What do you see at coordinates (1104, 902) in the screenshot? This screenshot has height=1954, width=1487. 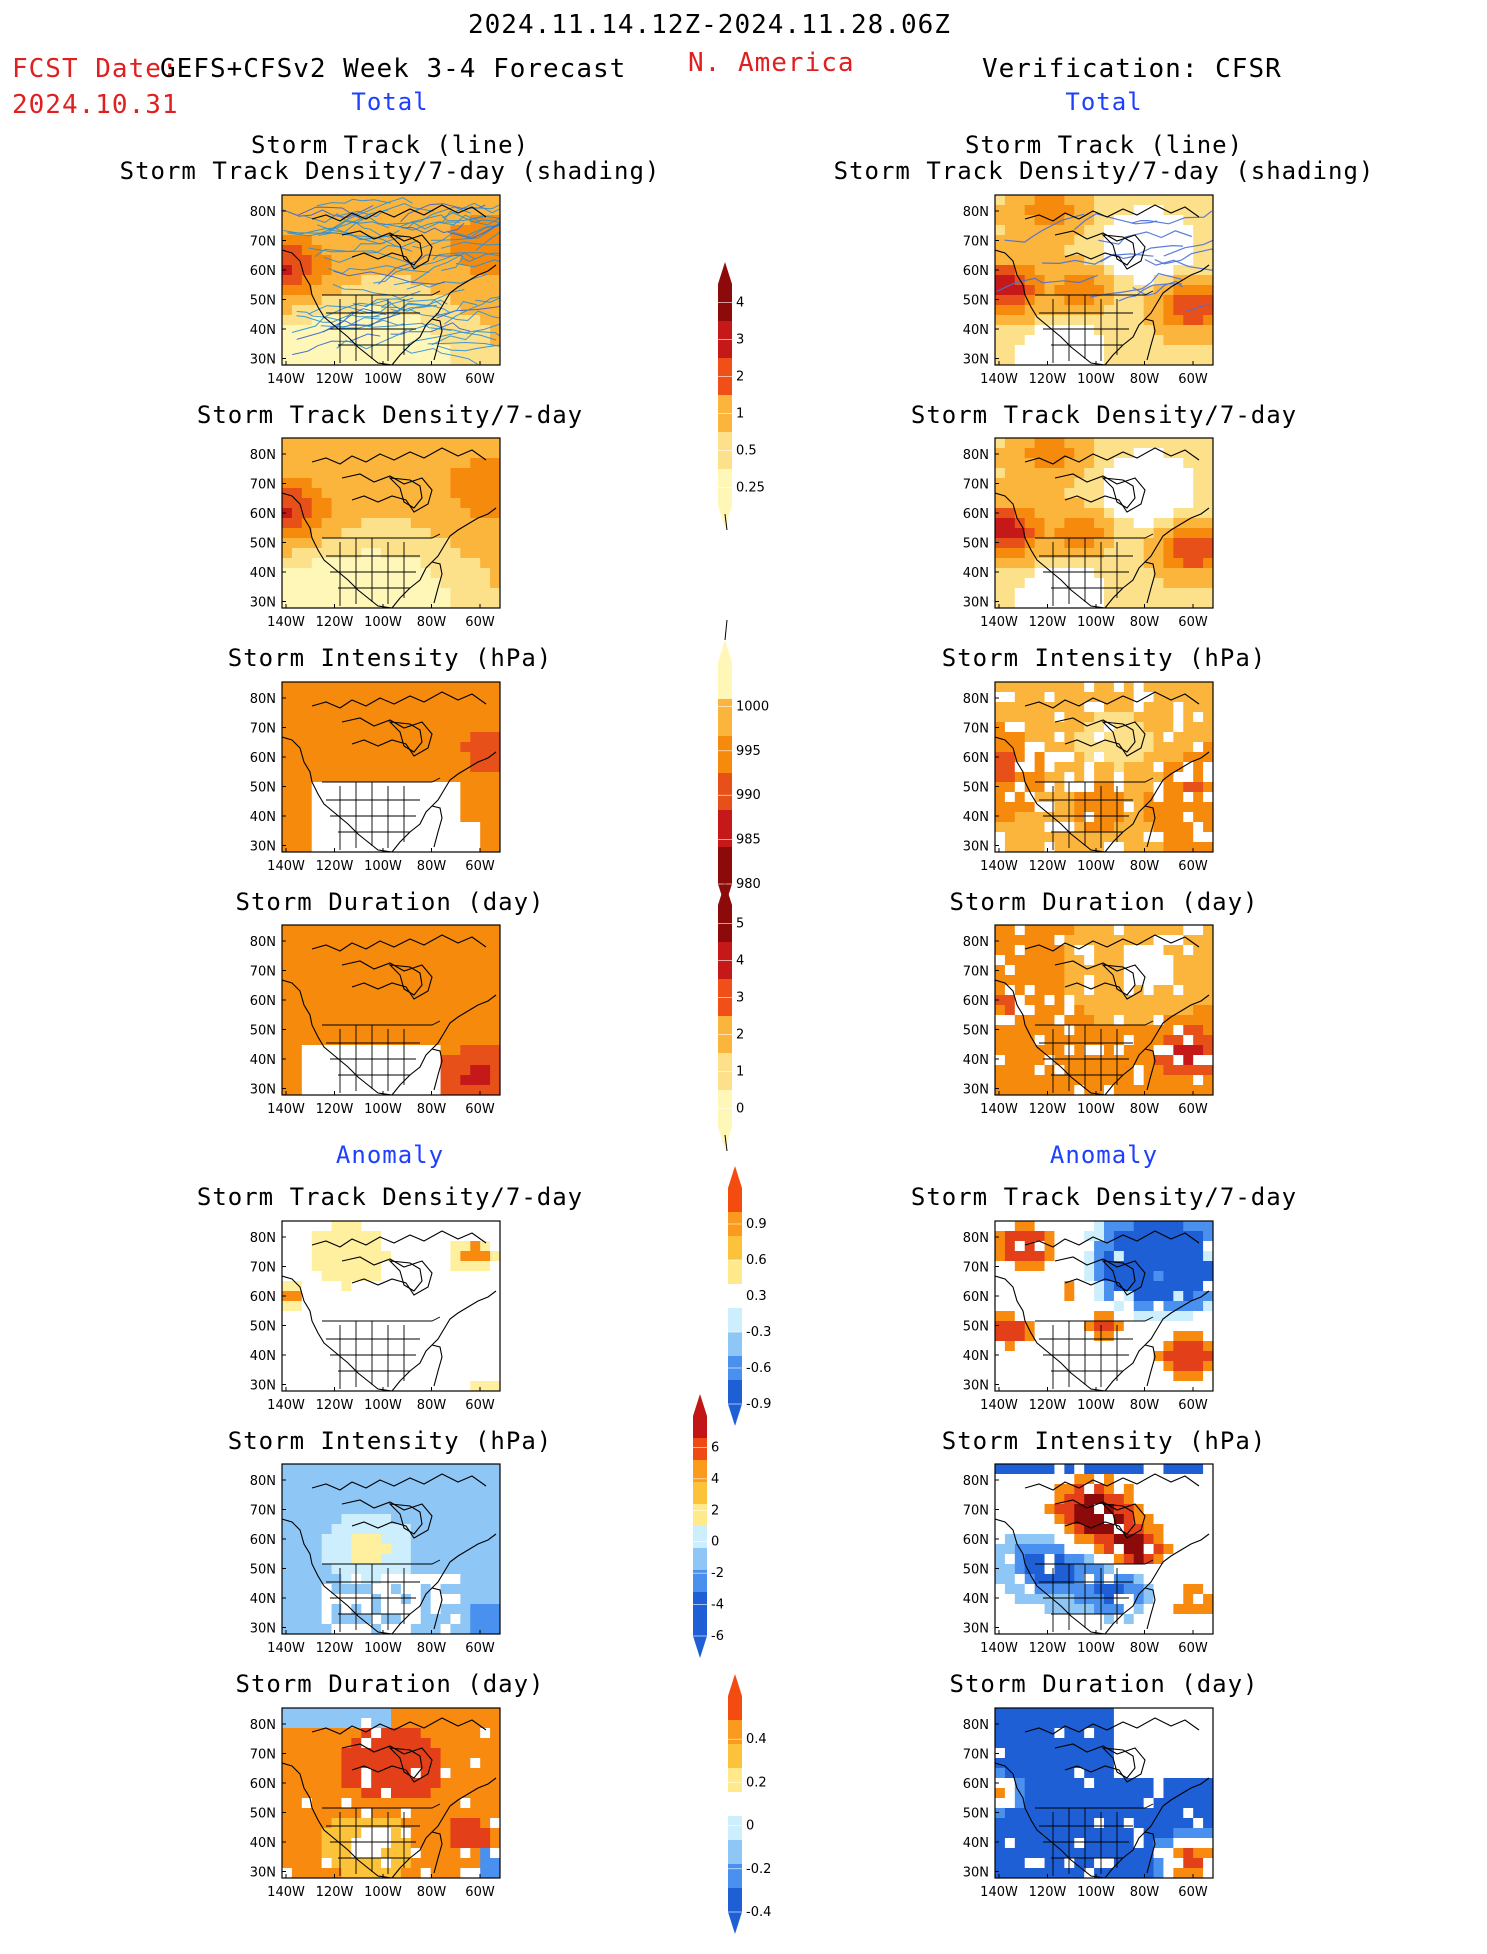 I see `title-duration-right: Storm Duration (day)` at bounding box center [1104, 902].